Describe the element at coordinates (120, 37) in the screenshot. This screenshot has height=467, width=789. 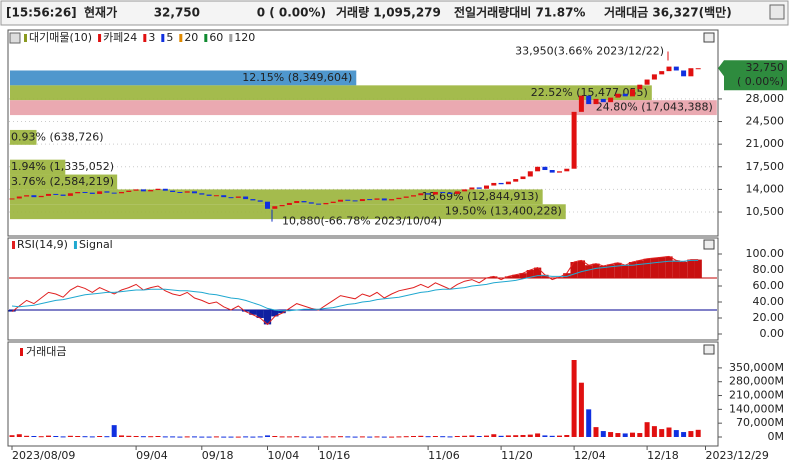
I see `legend-label: 카페24` at that location.